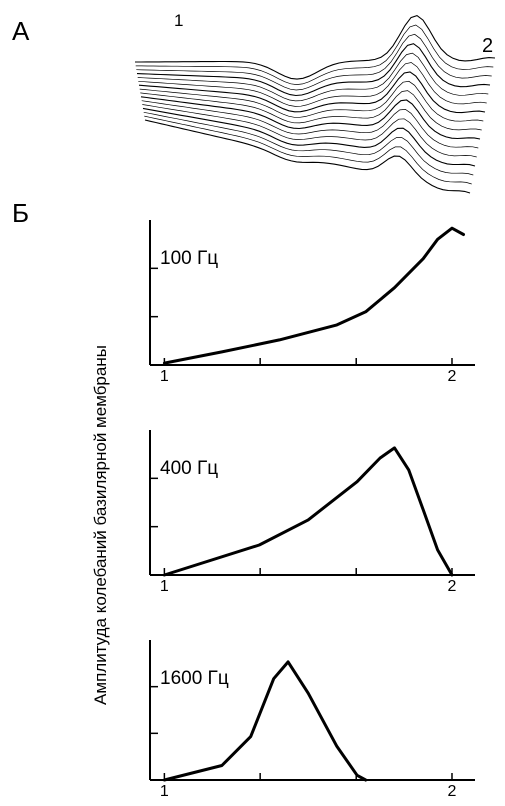  I want to click on panel-label: Б, so click(20, 213).